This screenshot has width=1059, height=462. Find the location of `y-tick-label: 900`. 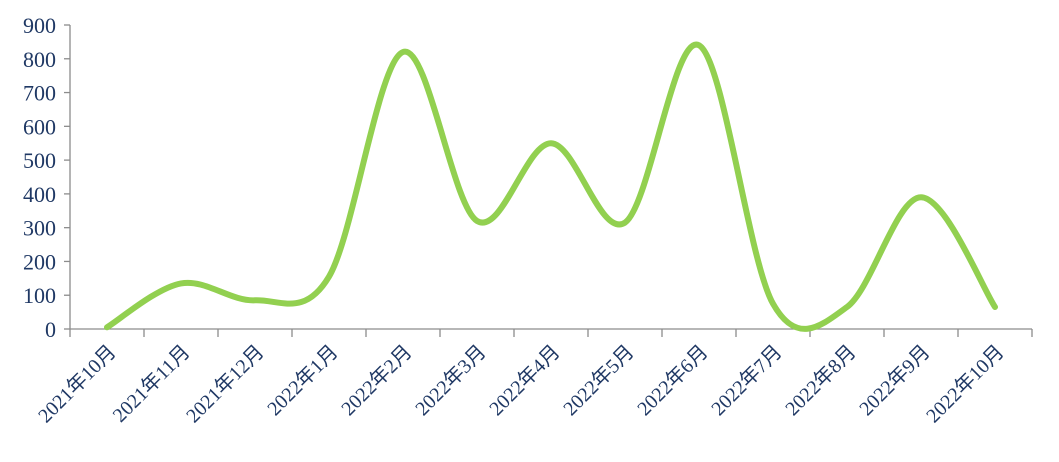

y-tick-label: 900 is located at coordinates (39, 25).